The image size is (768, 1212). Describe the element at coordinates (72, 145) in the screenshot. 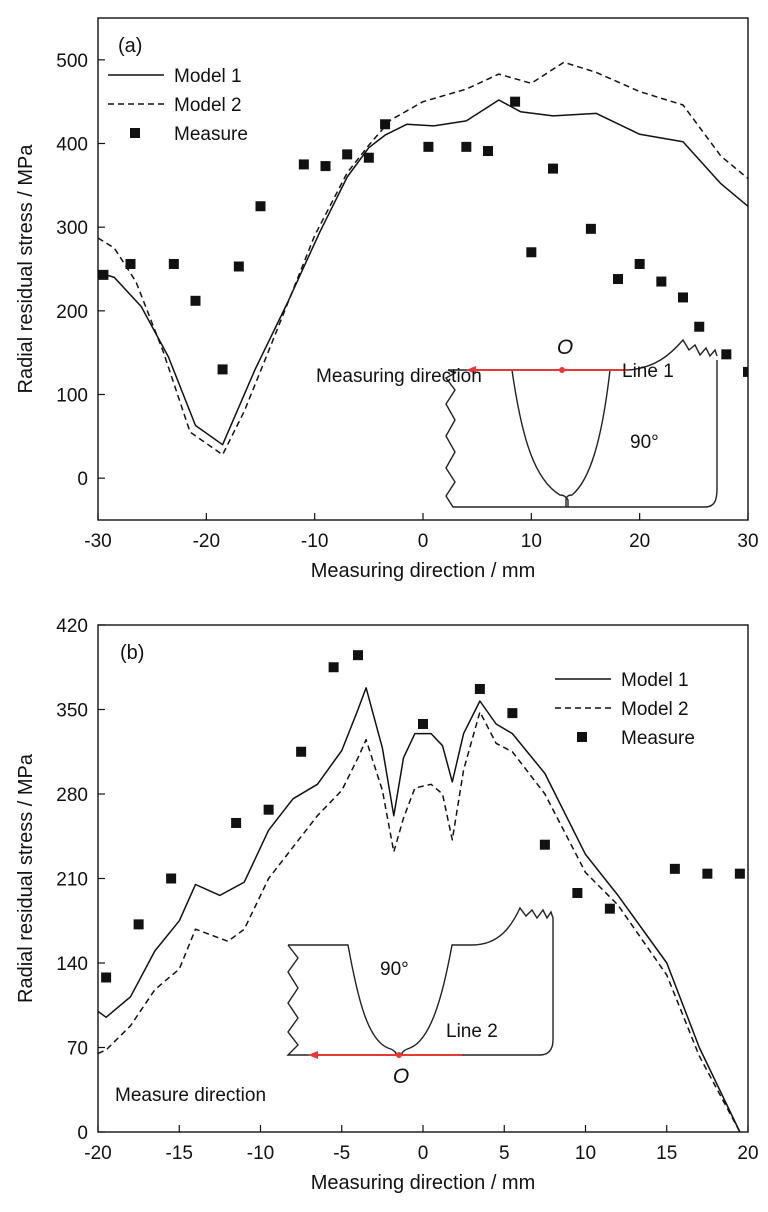

I see `y-tick-label: 400` at that location.